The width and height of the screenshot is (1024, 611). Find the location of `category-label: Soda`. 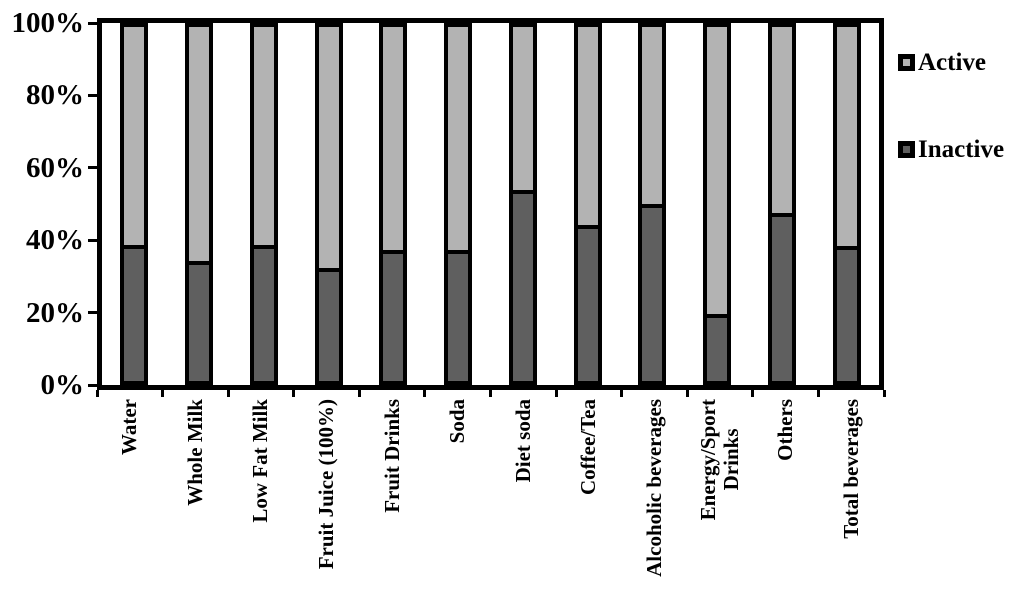

category-label: Soda is located at coordinates (457, 421).